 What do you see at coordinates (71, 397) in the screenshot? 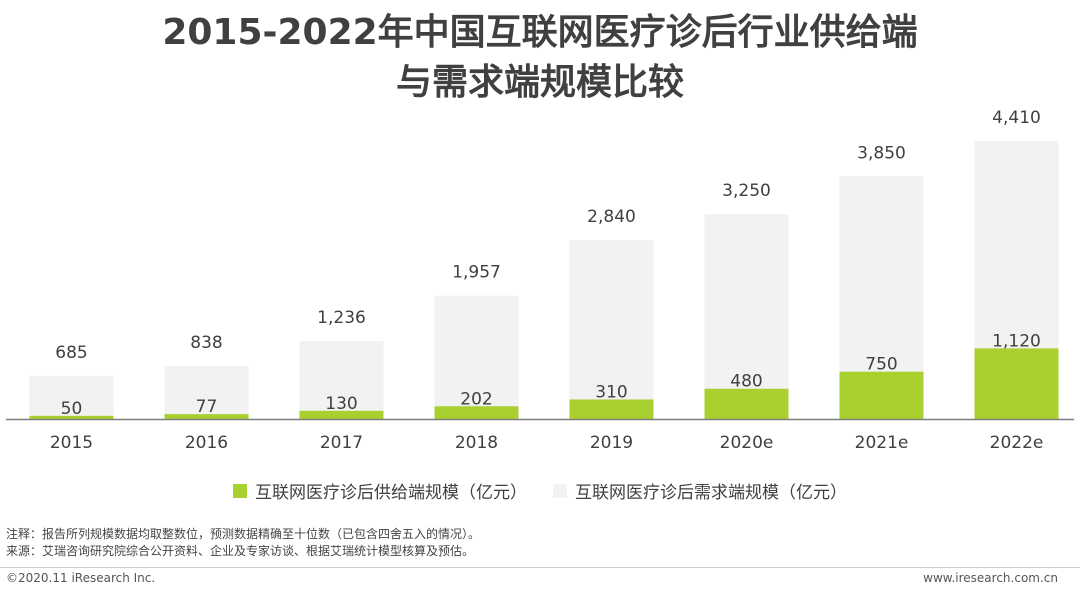
I see `demand-bar-2015` at bounding box center [71, 397].